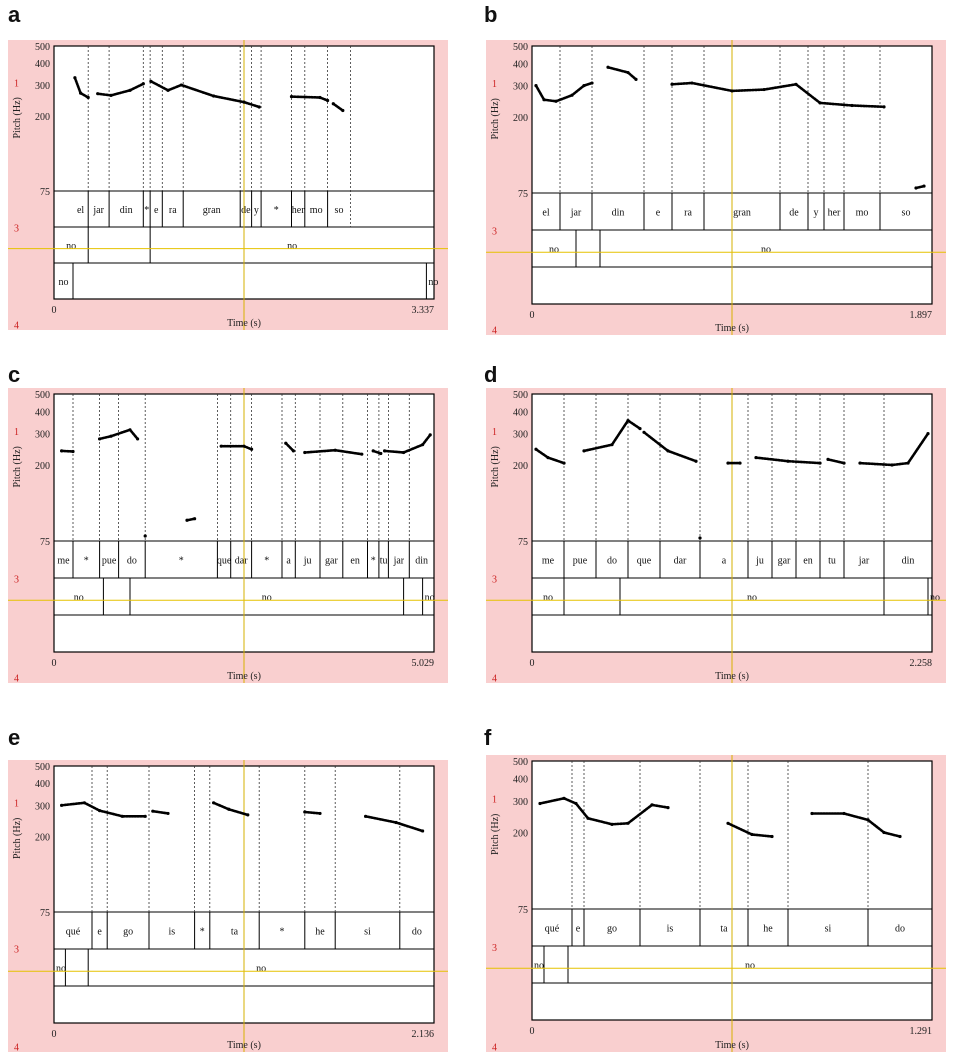 Image resolution: width=956 pixels, height=1054 pixels. I want to click on syllable-label: de, so click(246, 210).